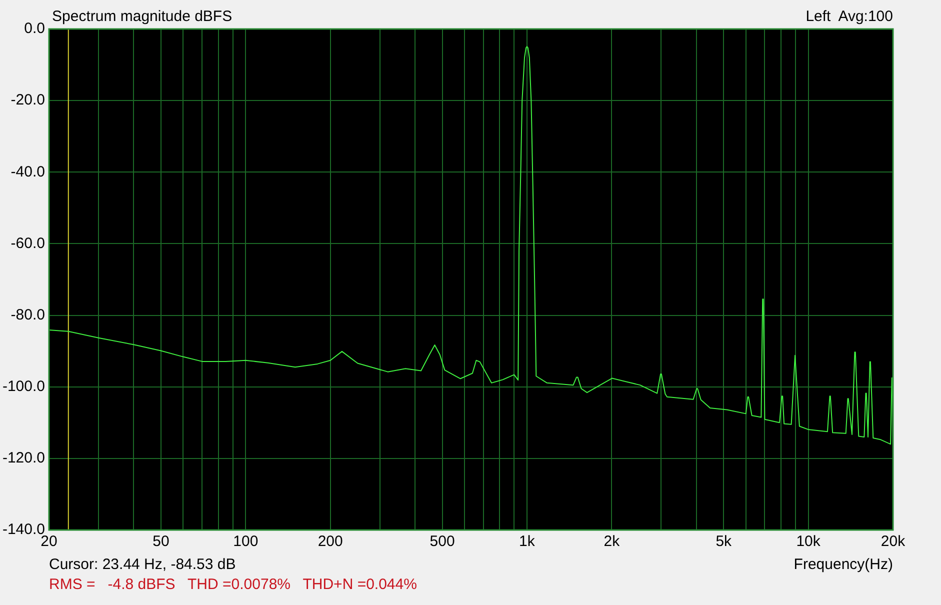 Image resolution: width=941 pixels, height=605 pixels. I want to click on y-tick-label: -40.0, so click(27, 171).